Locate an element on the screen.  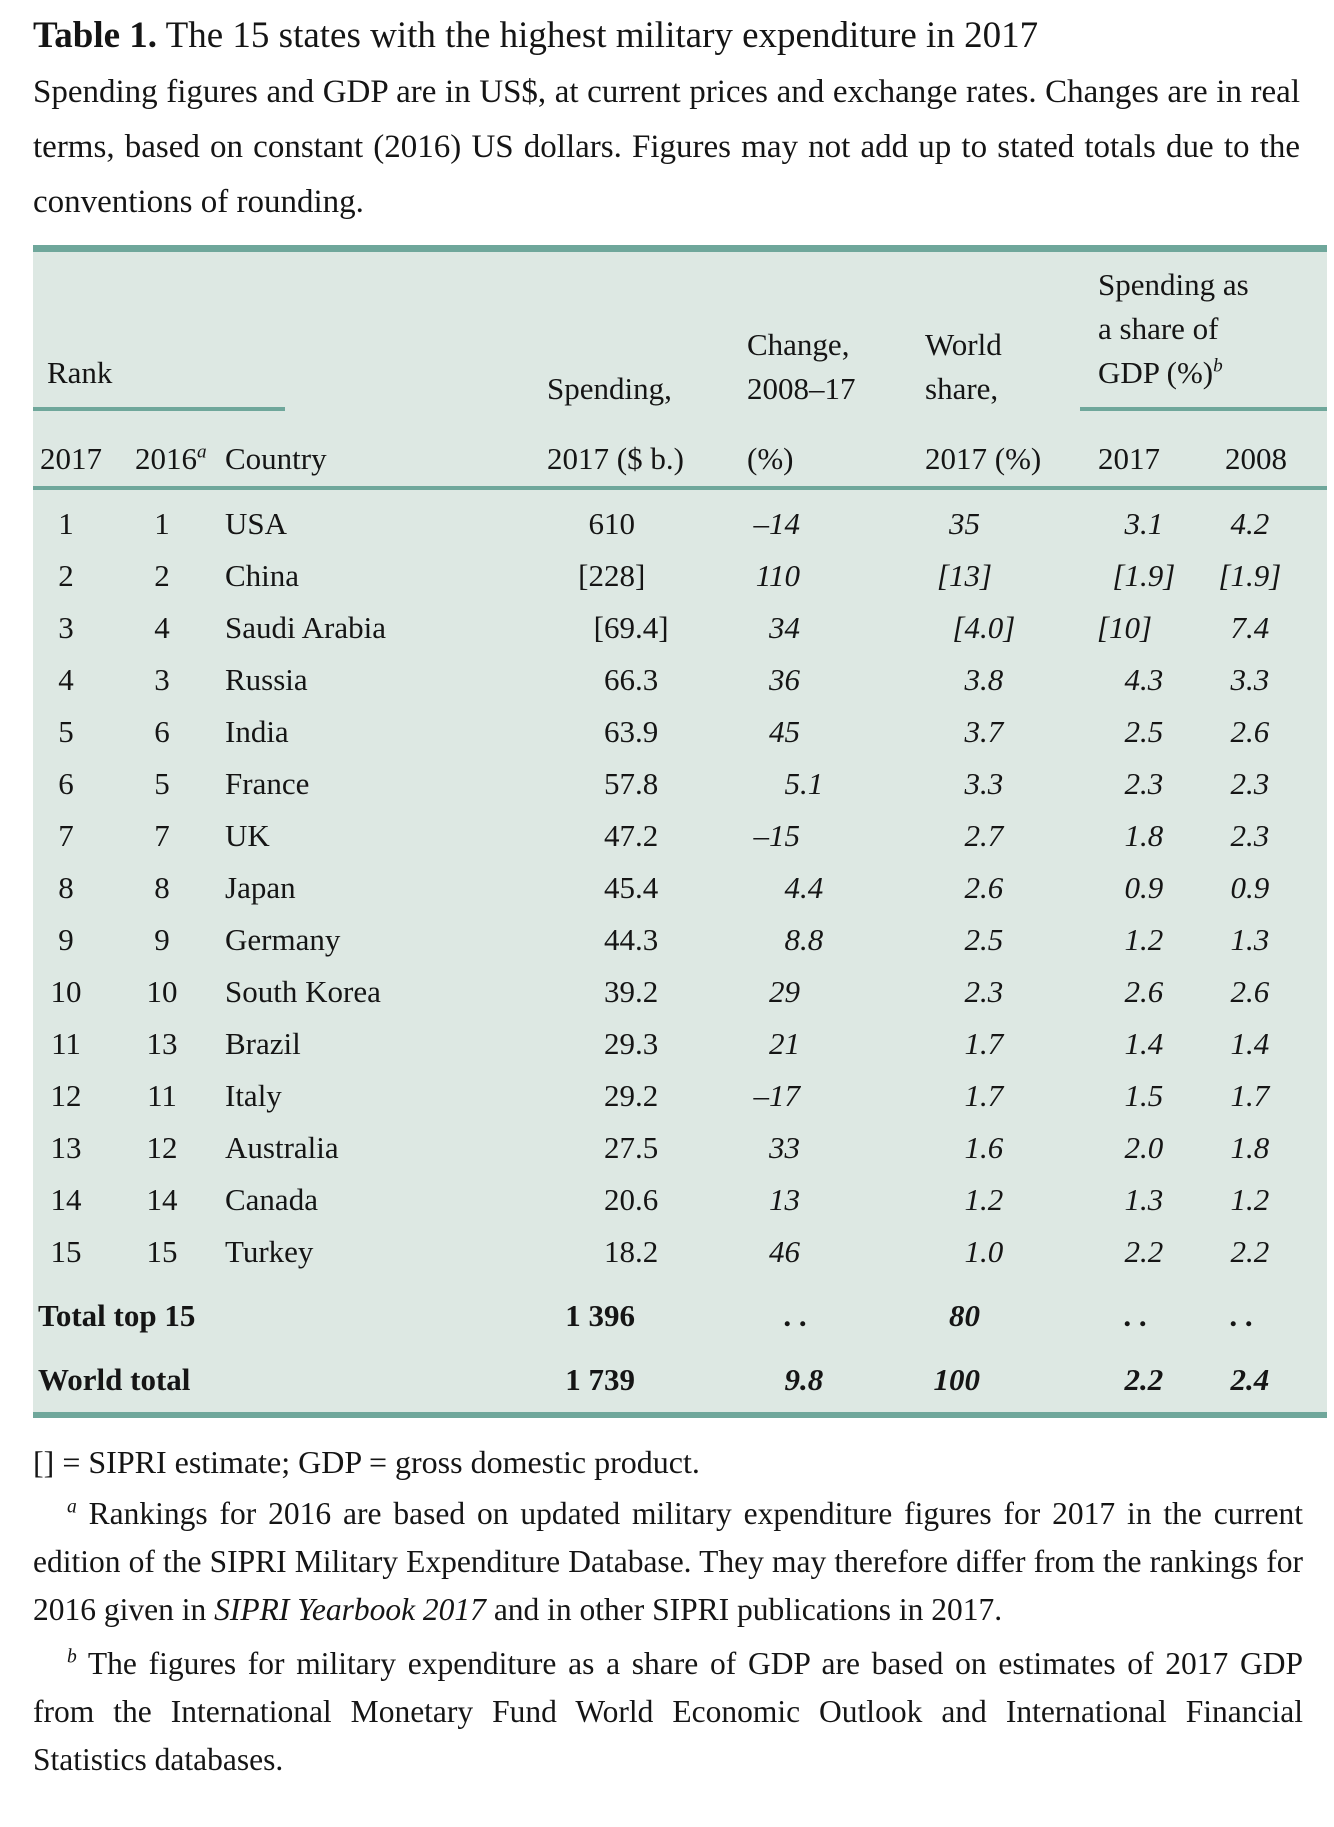
table-row: 3 4 Saudi Arabia [69.4] 34 [4.0] [10] 7.4 is located at coordinates (680, 628).